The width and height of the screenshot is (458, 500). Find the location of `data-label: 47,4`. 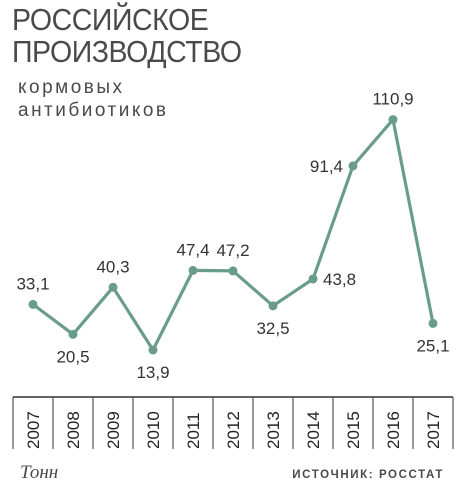

data-label: 47,4 is located at coordinates (192, 249).